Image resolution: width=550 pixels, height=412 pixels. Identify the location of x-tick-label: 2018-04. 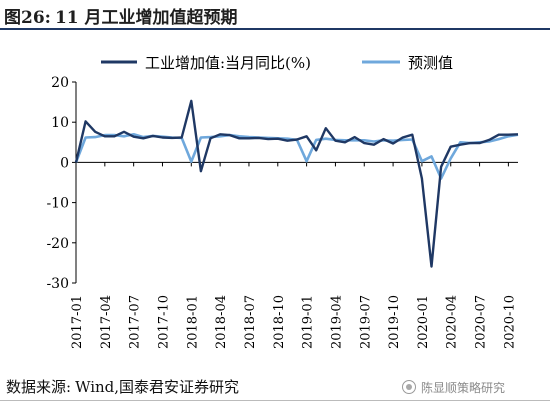
(221, 322).